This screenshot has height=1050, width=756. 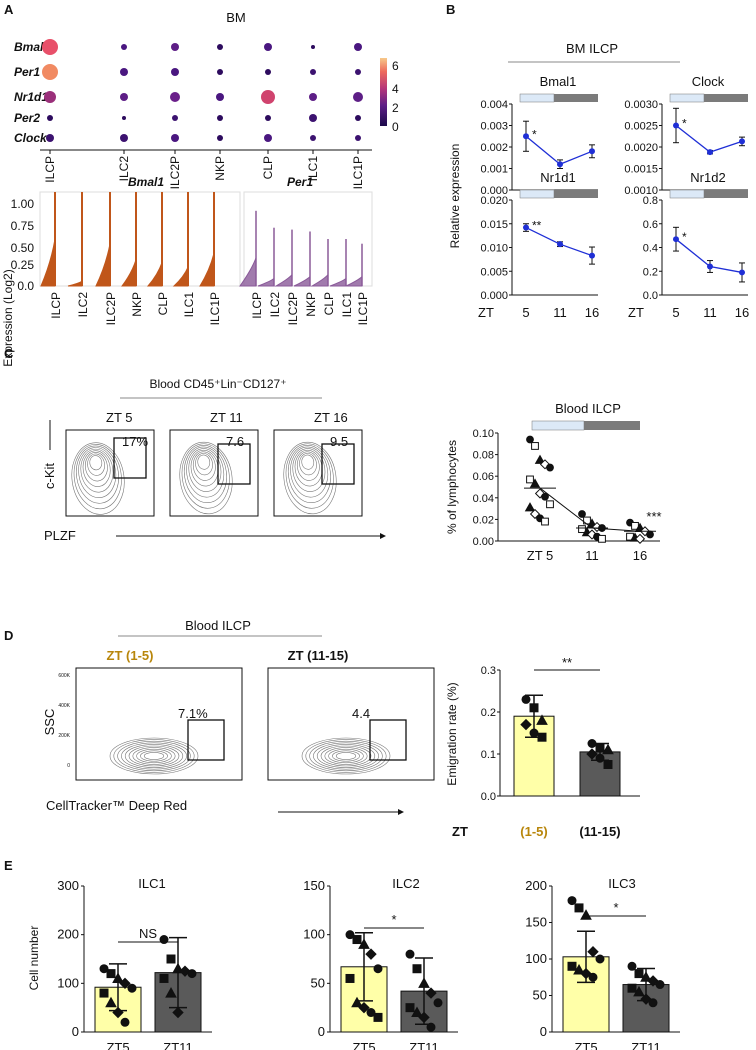 I want to click on bar, so click(x=534, y=756).